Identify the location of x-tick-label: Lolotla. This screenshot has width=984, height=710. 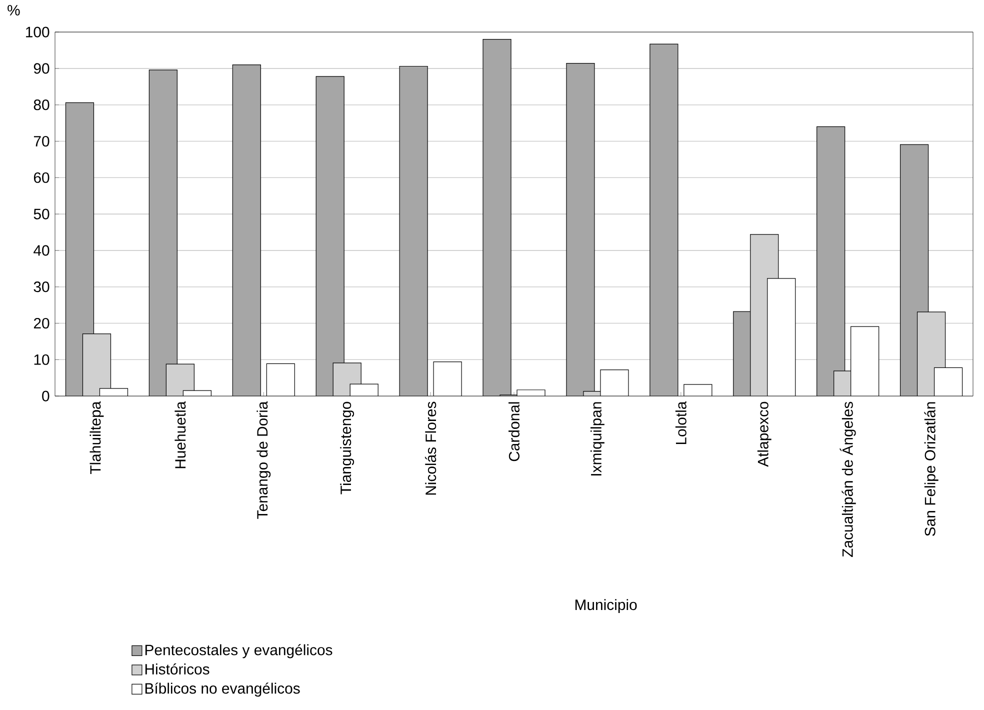
(680, 422).